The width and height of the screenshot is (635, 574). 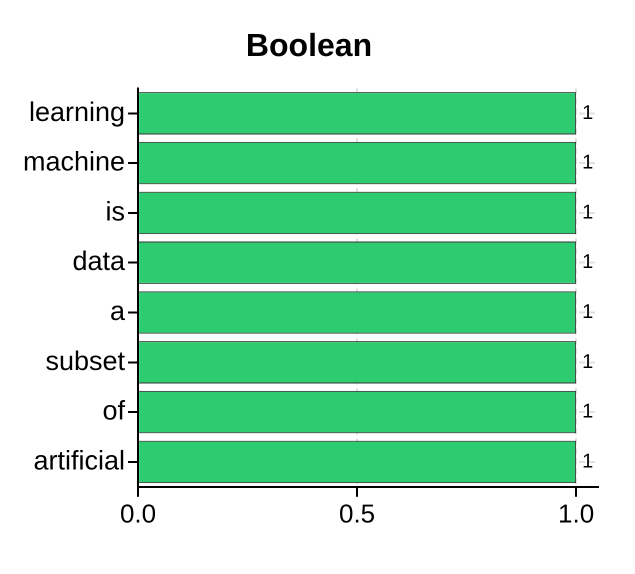 I want to click on y-tick-label: artificial, so click(x=80, y=460).